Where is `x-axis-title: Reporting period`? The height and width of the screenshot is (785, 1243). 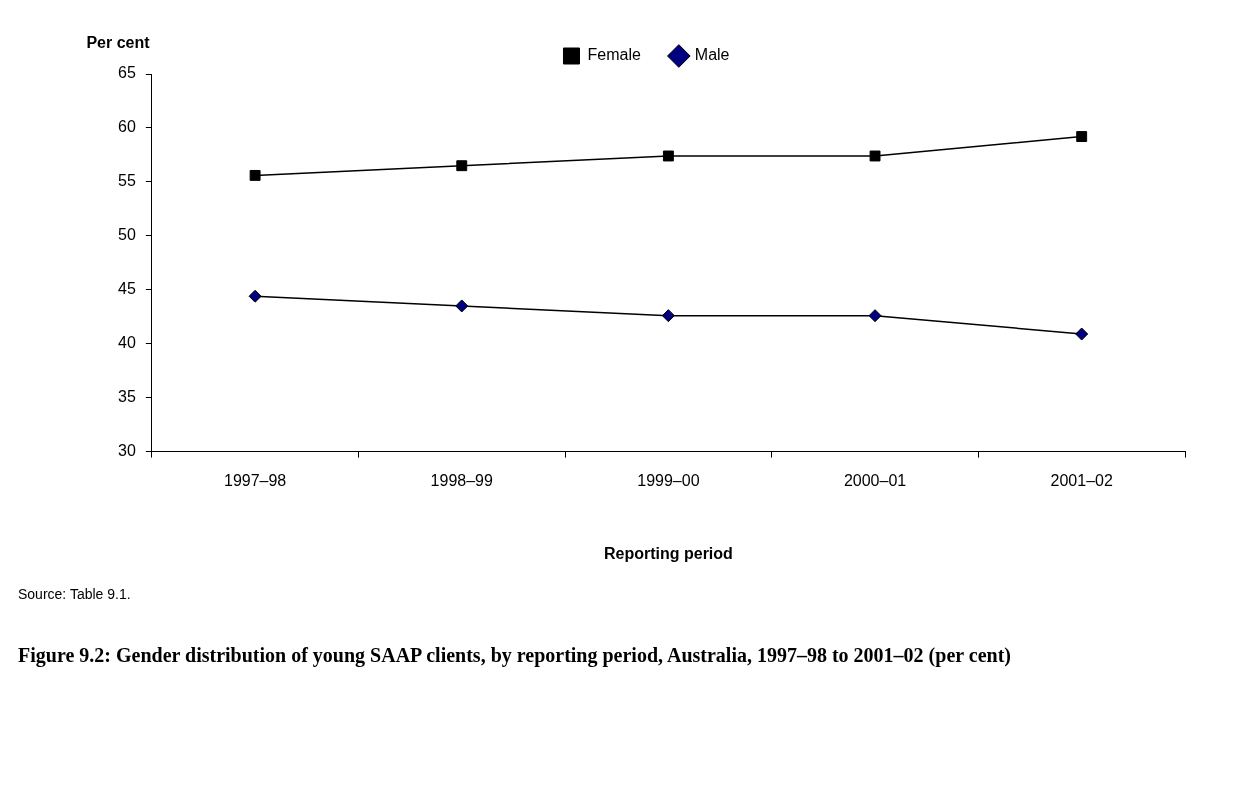 x-axis-title: Reporting period is located at coordinates (668, 553).